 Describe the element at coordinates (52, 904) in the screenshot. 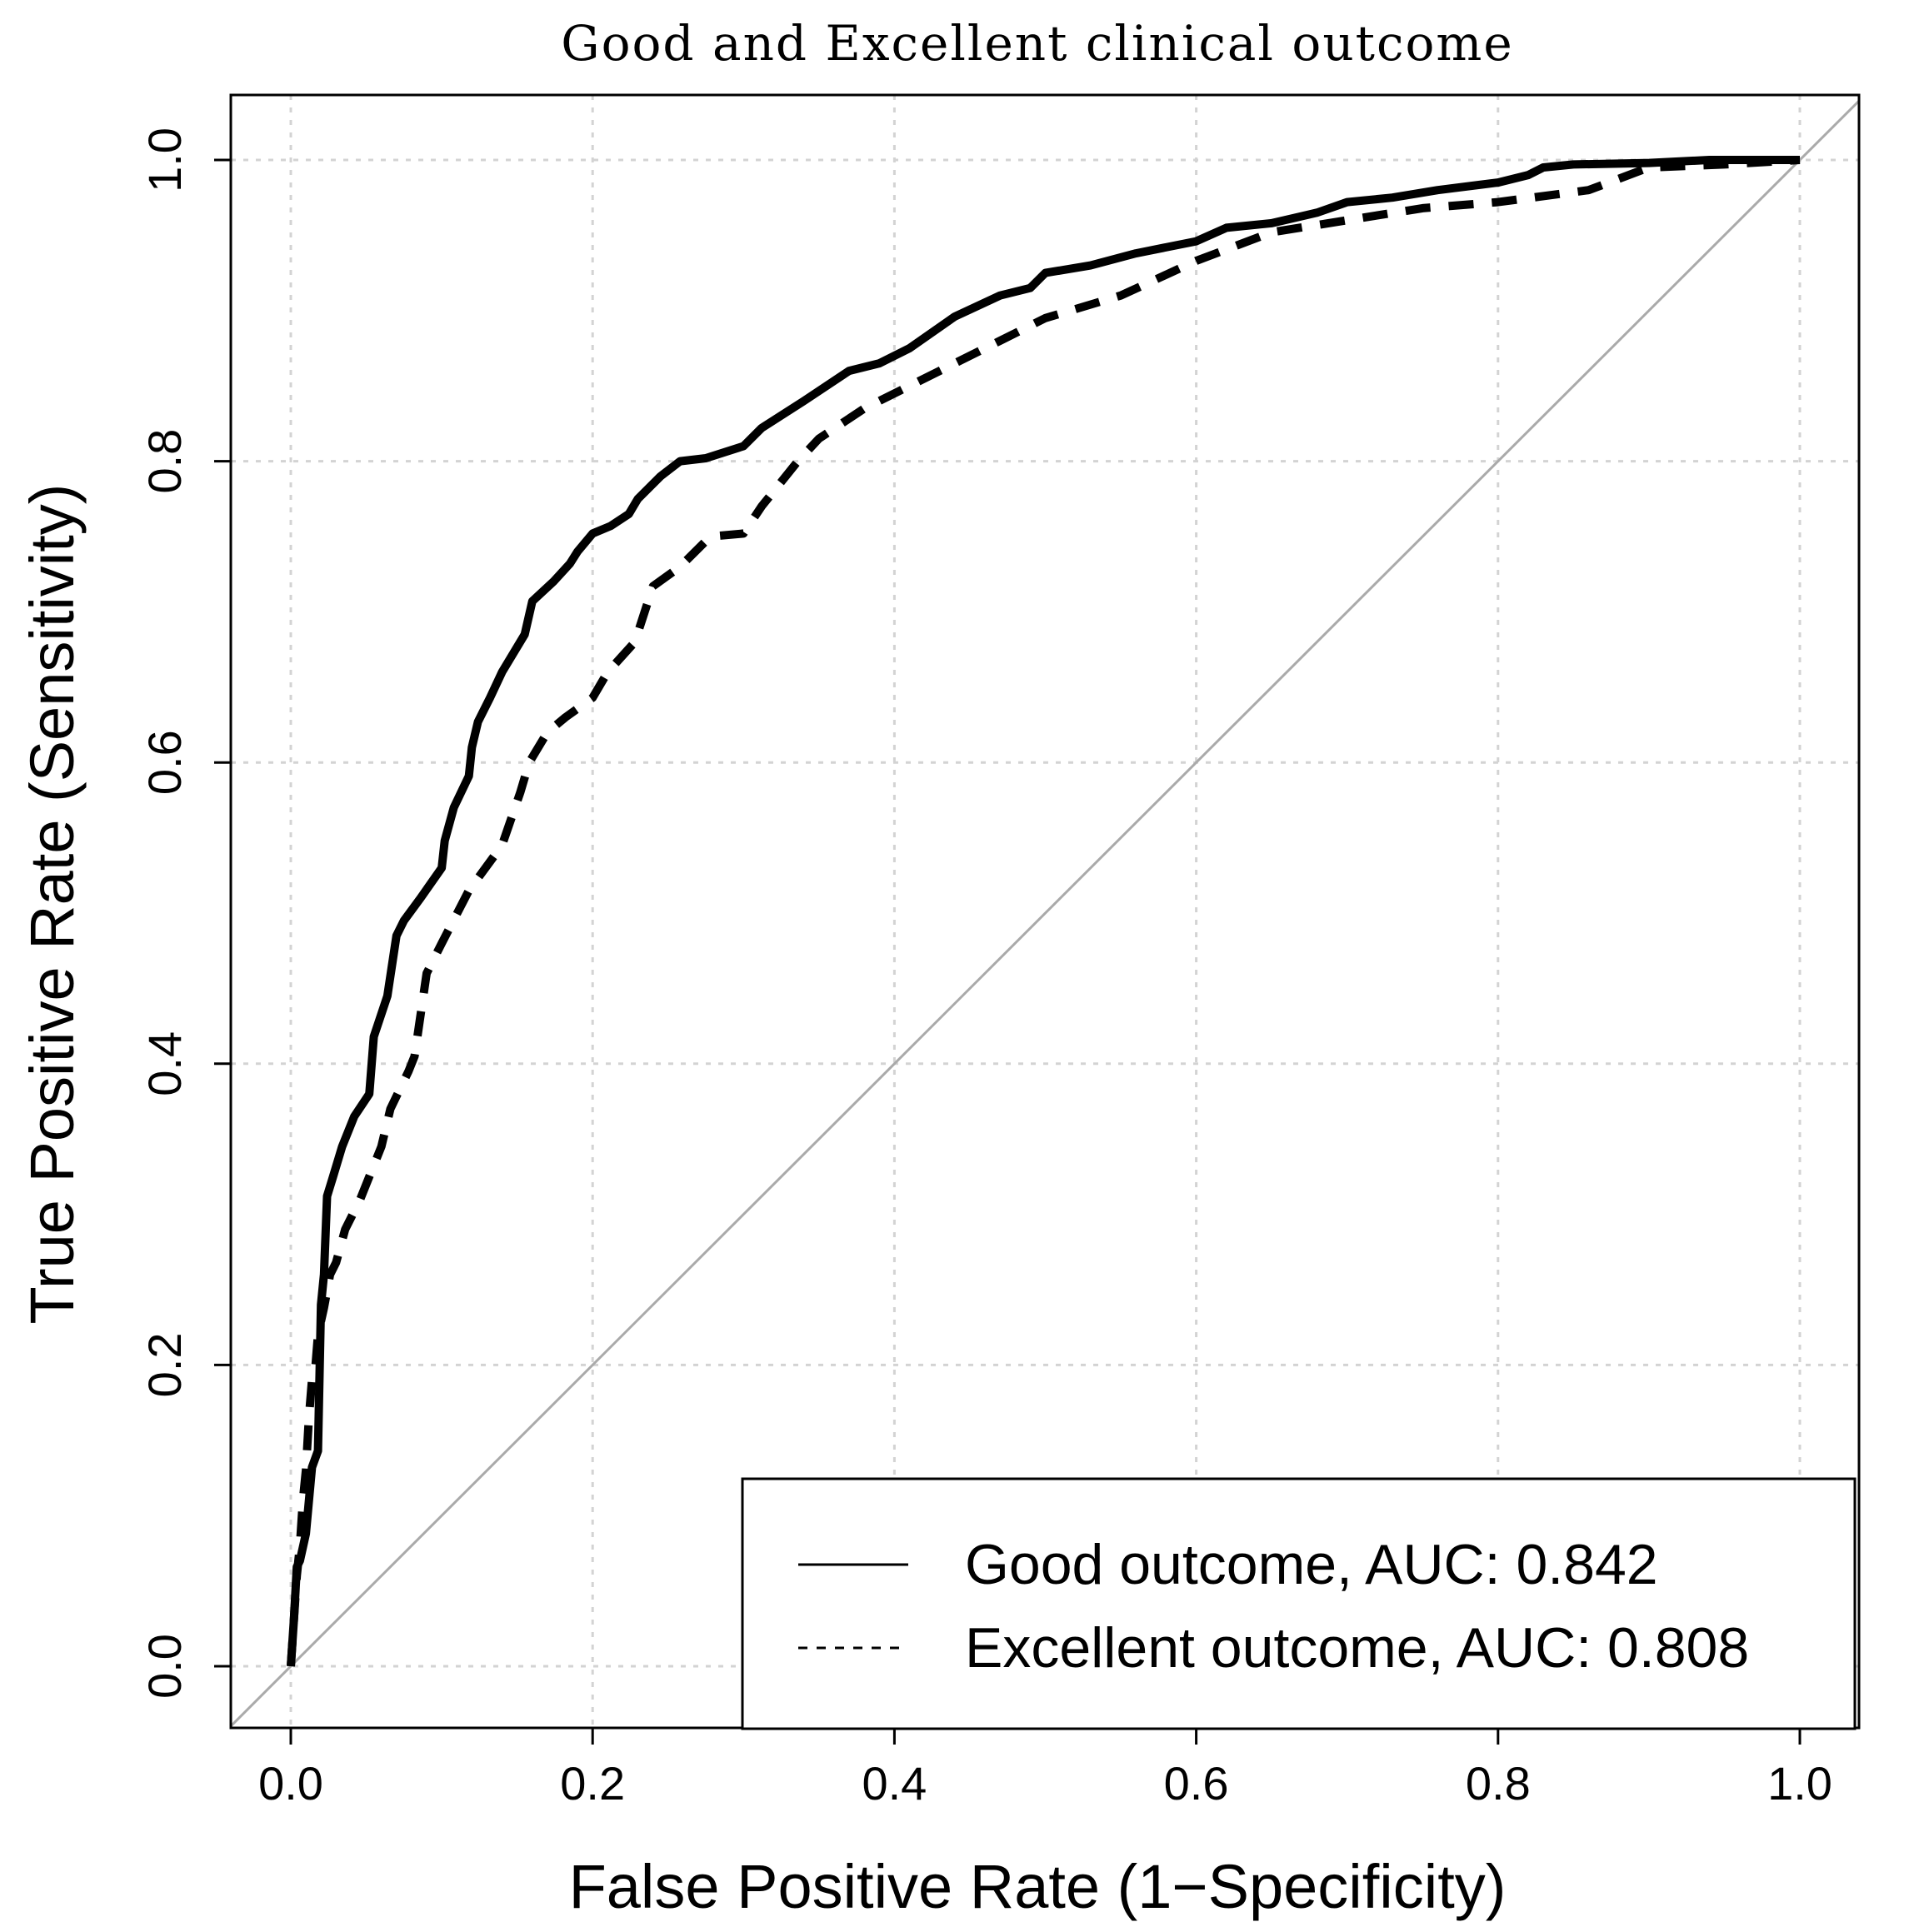

I see `y-axis-label: True Positive Rate (Sensitivity)` at that location.